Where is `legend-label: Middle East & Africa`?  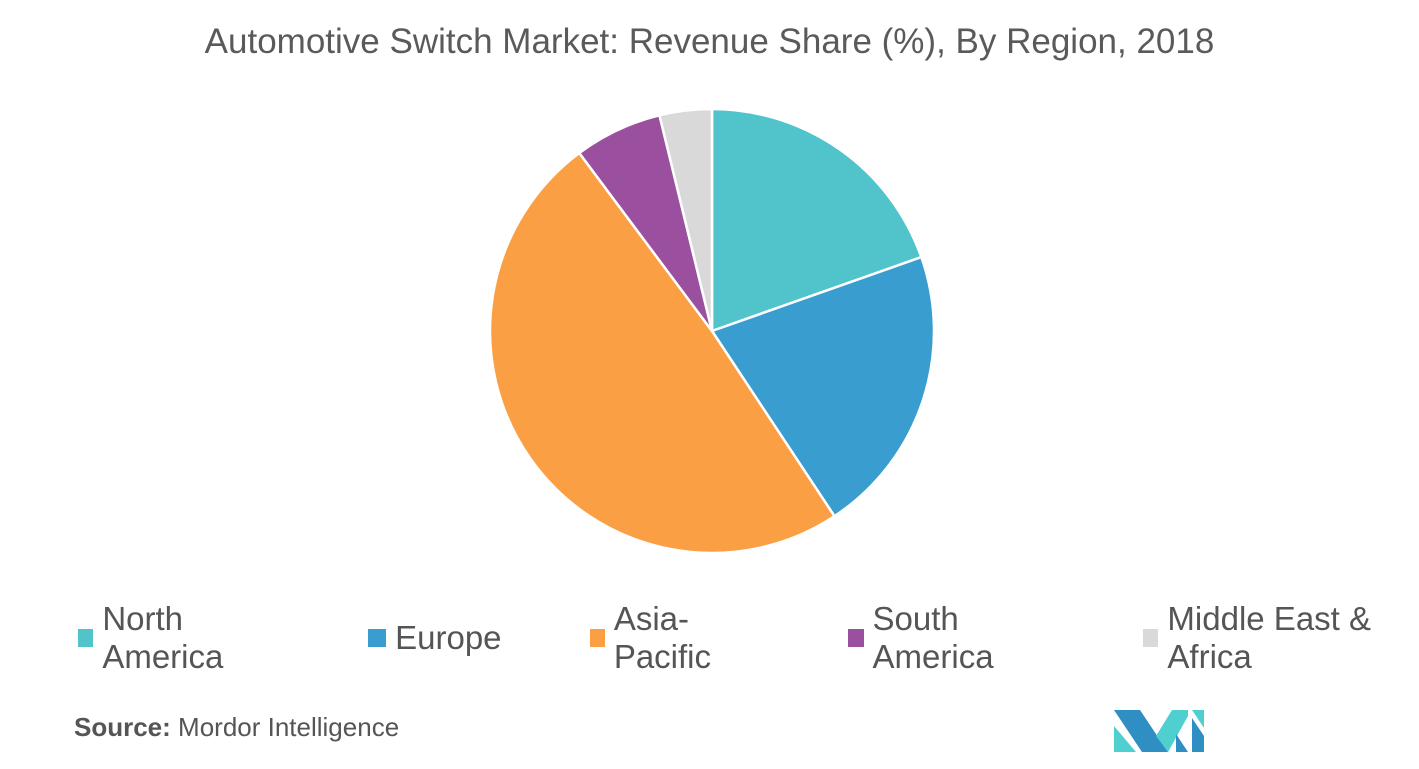
legend-label: Middle East & Africa is located at coordinates (1269, 637).